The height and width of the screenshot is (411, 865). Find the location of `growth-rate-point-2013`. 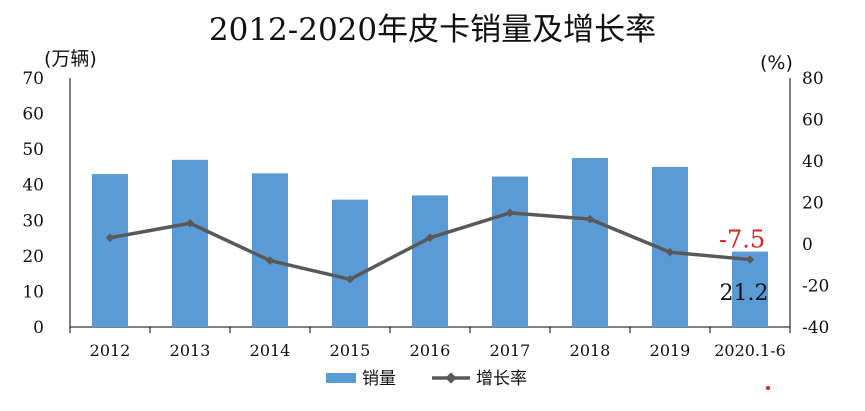

growth-rate-point-2013 is located at coordinates (190, 223).